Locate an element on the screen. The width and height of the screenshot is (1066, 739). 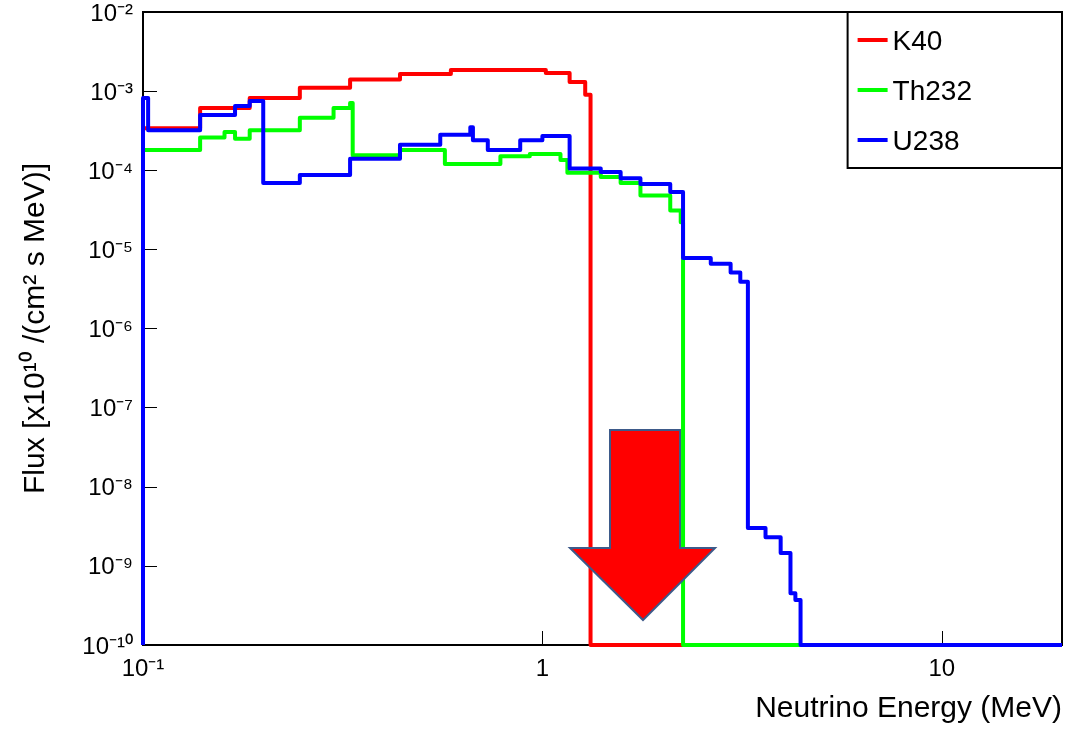
y-tick-label: 10⁻⁹ is located at coordinates (110, 566).